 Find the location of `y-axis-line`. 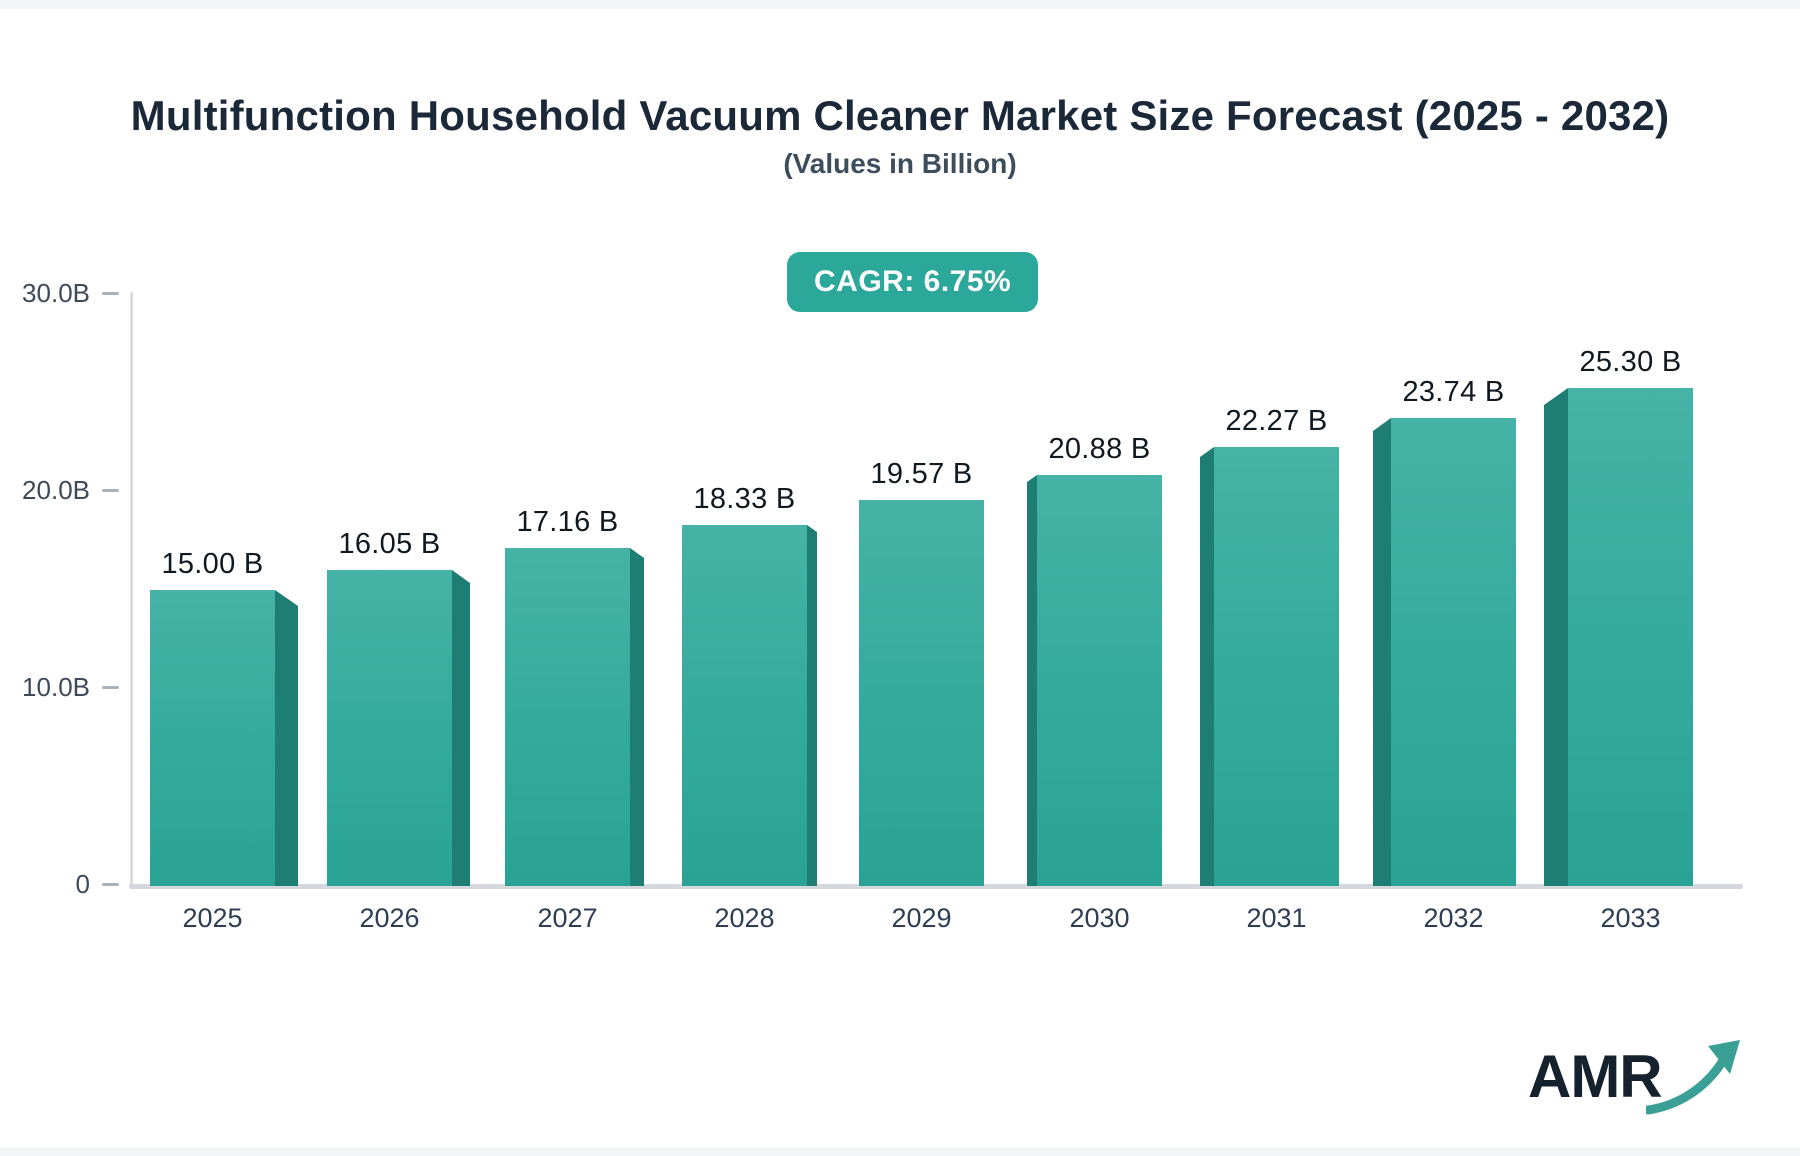

y-axis-line is located at coordinates (131, 589).